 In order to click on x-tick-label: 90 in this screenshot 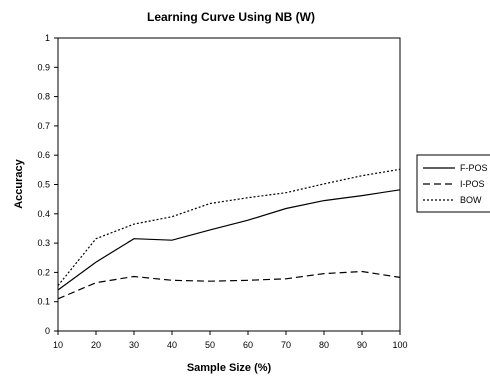, I will do `click(362, 345)`.